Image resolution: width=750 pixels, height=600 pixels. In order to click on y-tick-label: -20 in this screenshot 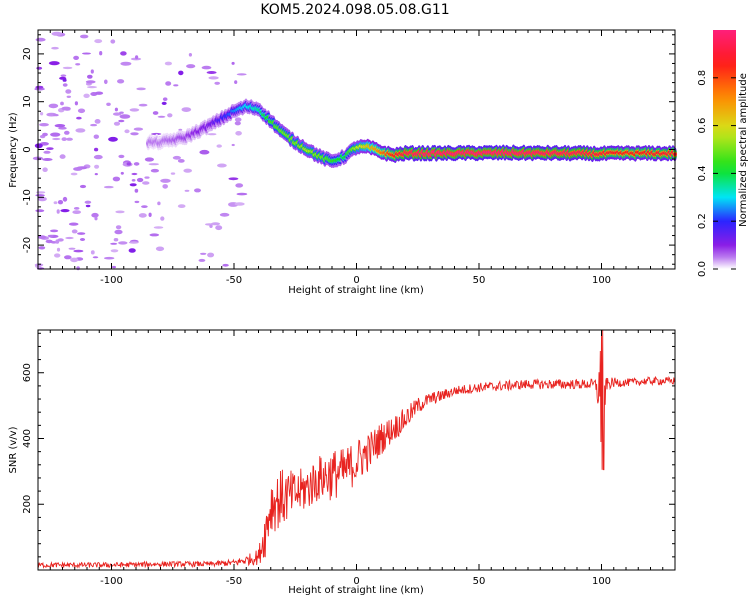, I will do `click(27, 245)`.